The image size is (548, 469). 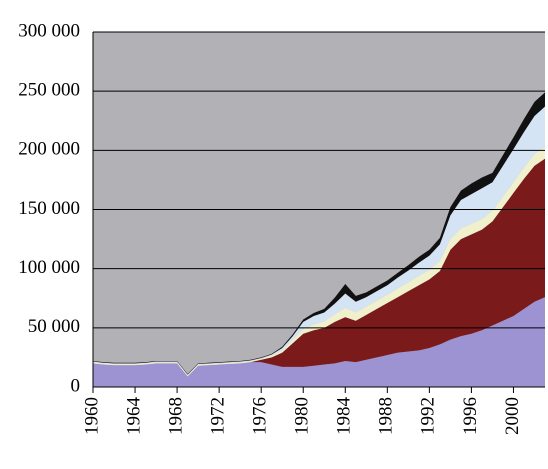 I want to click on x-tick-label: 1964, so click(x=133, y=416).